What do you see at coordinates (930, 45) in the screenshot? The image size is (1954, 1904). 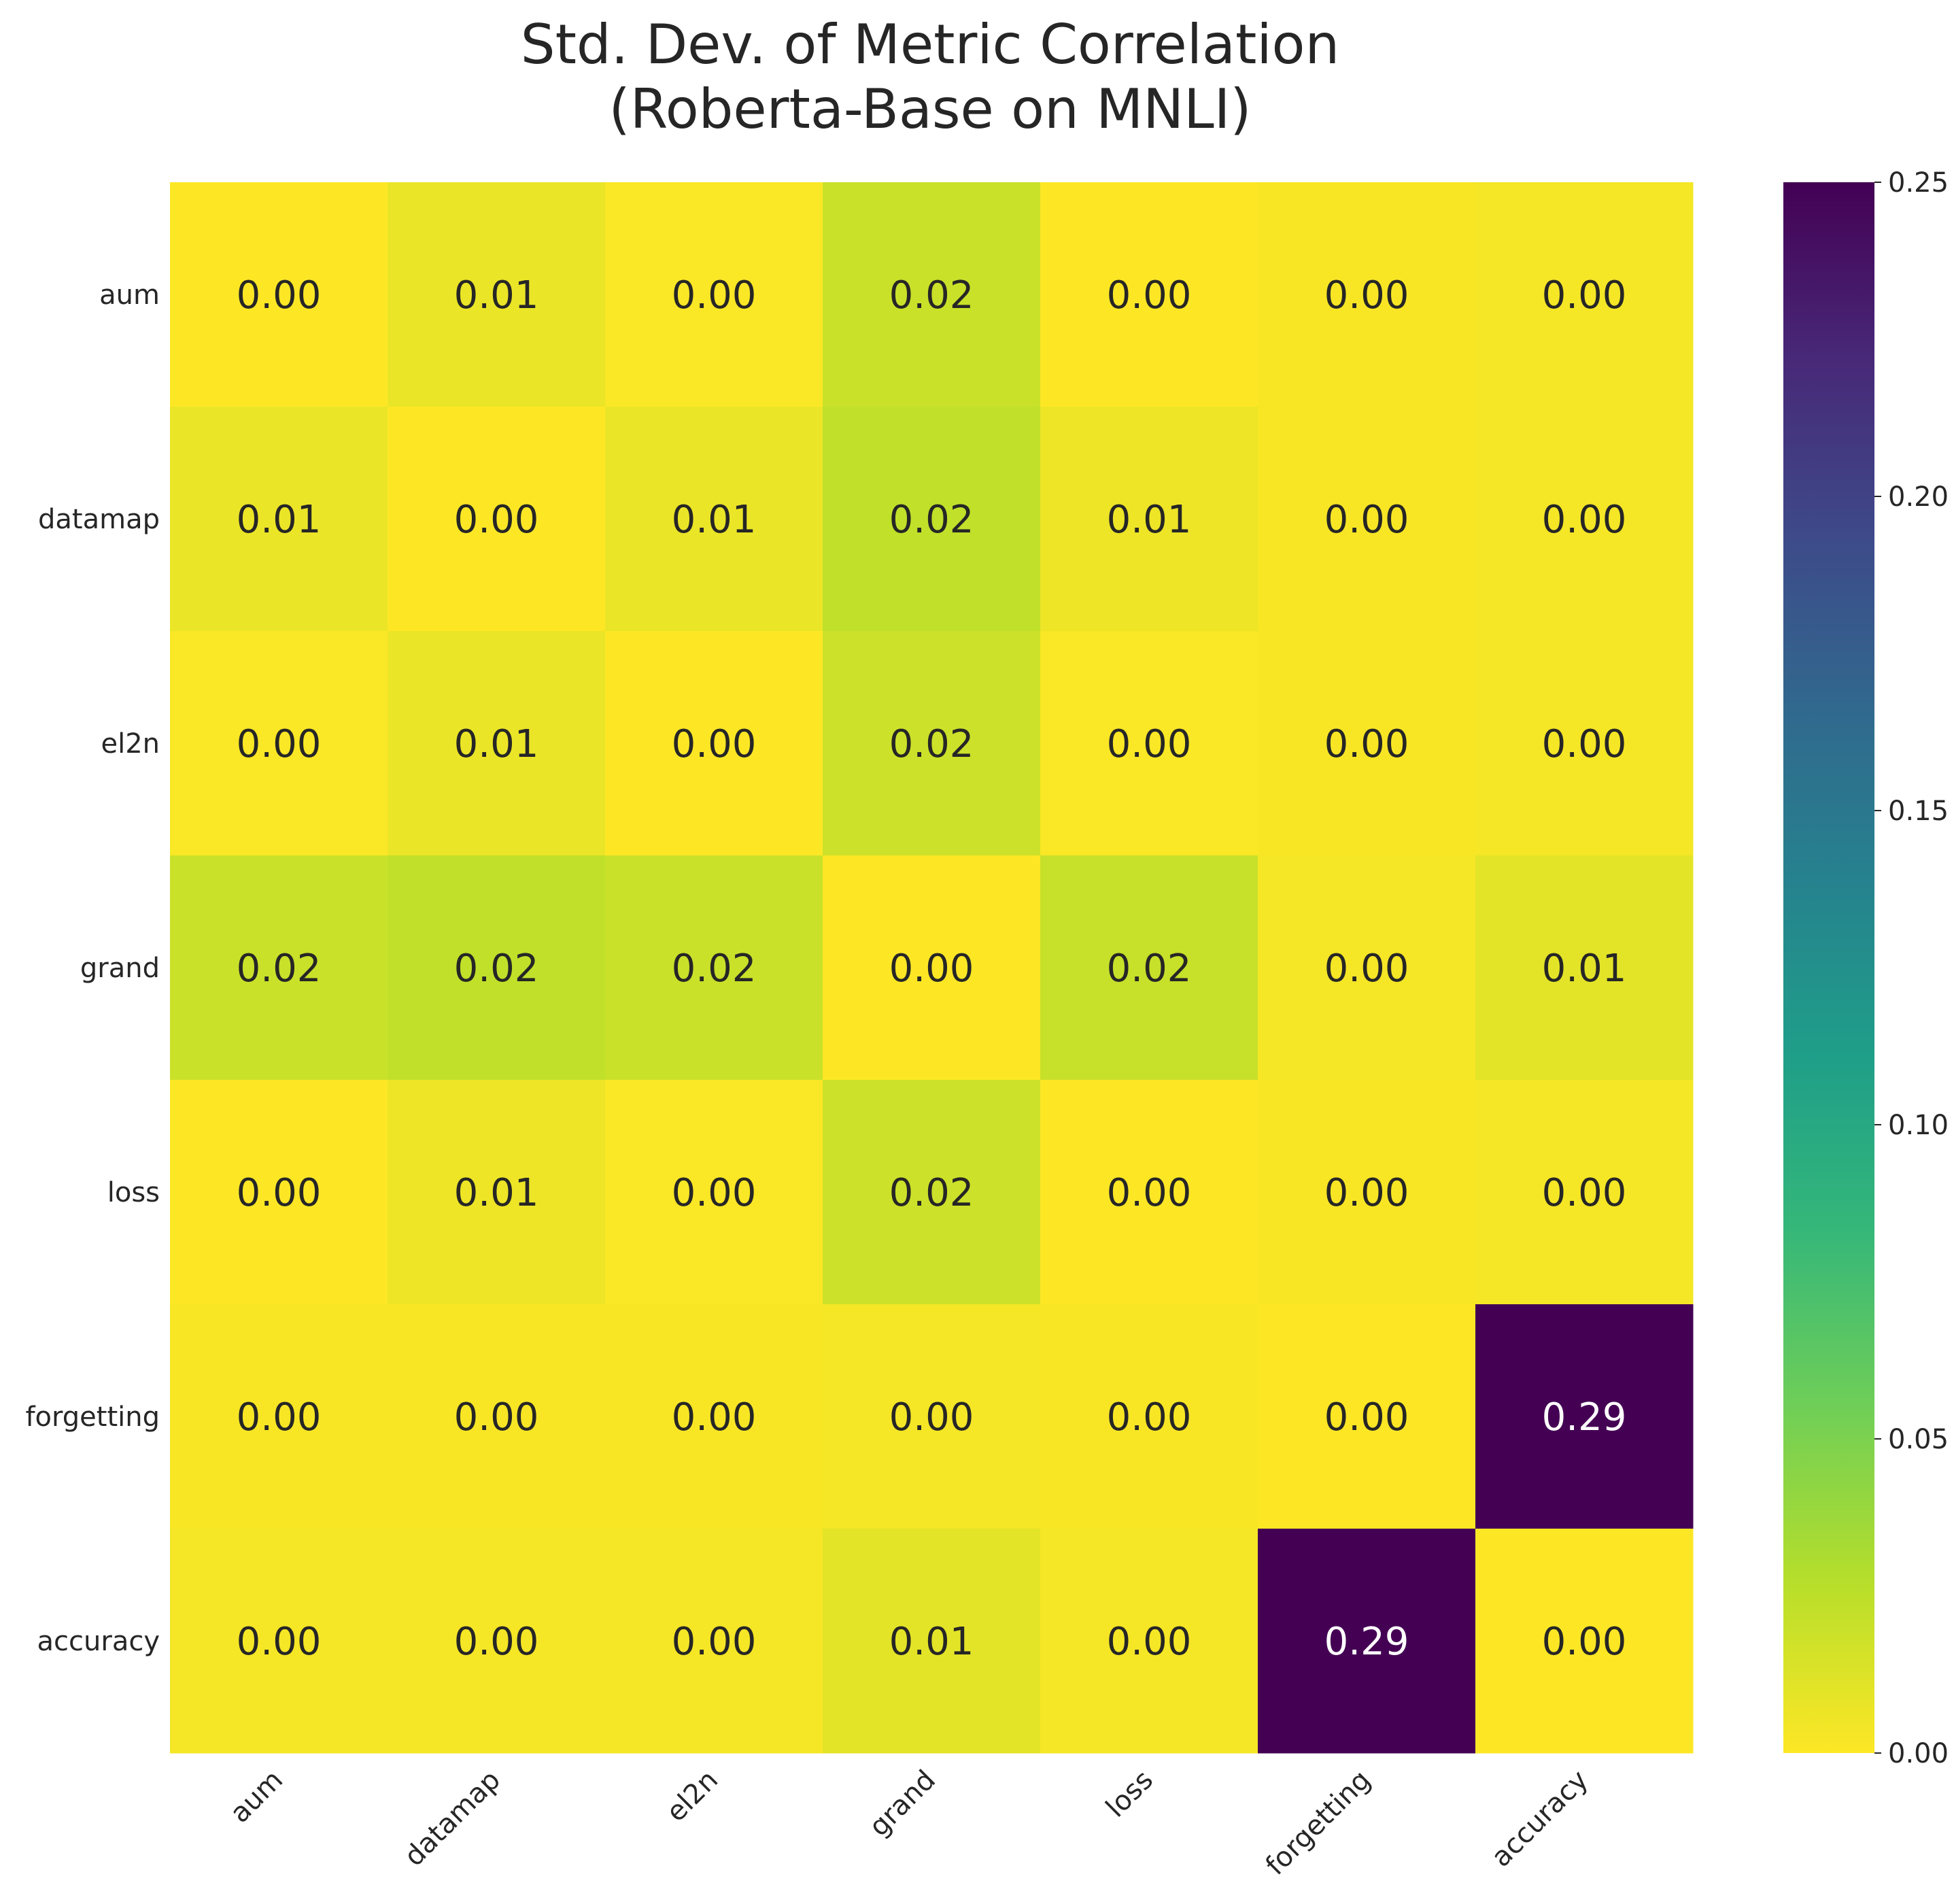 I see `chart-title-line-1: Std. Dev. of Metric Correlation` at bounding box center [930, 45].